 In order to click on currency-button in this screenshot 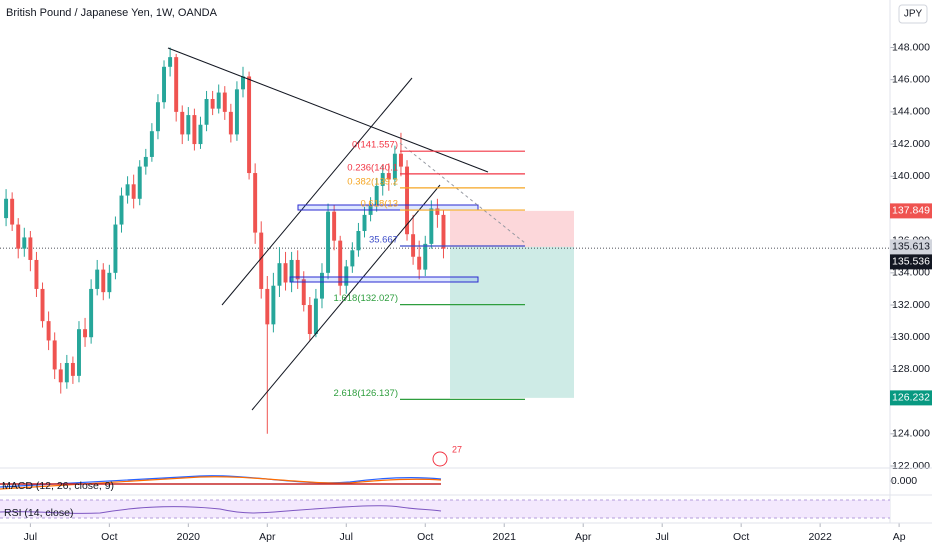, I will do `click(913, 14)`.